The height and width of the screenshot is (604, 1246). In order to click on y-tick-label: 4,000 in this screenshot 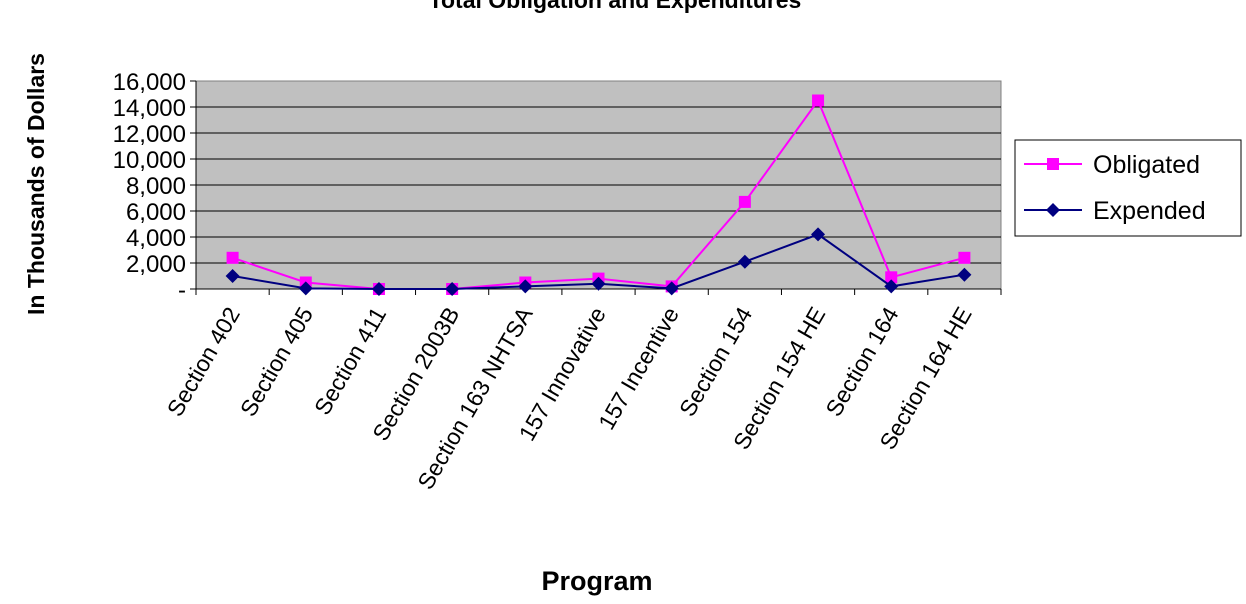, I will do `click(156, 238)`.